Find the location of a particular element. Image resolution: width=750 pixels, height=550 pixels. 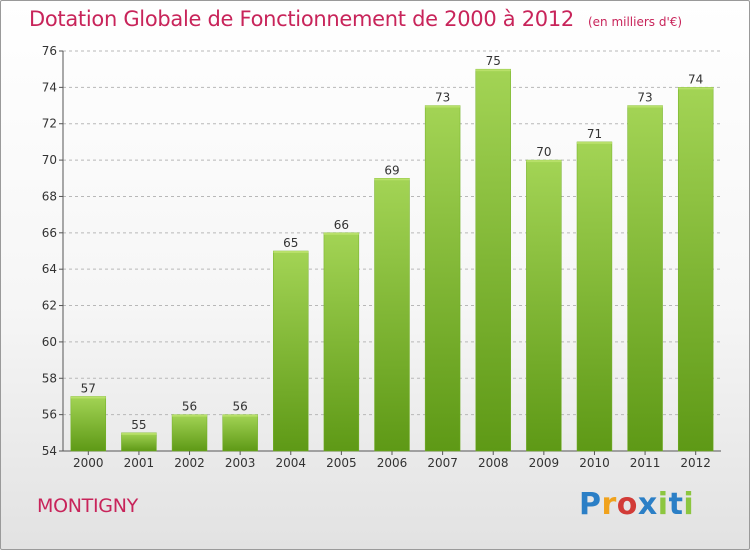

y-tick-label: 76 is located at coordinates (49, 51).